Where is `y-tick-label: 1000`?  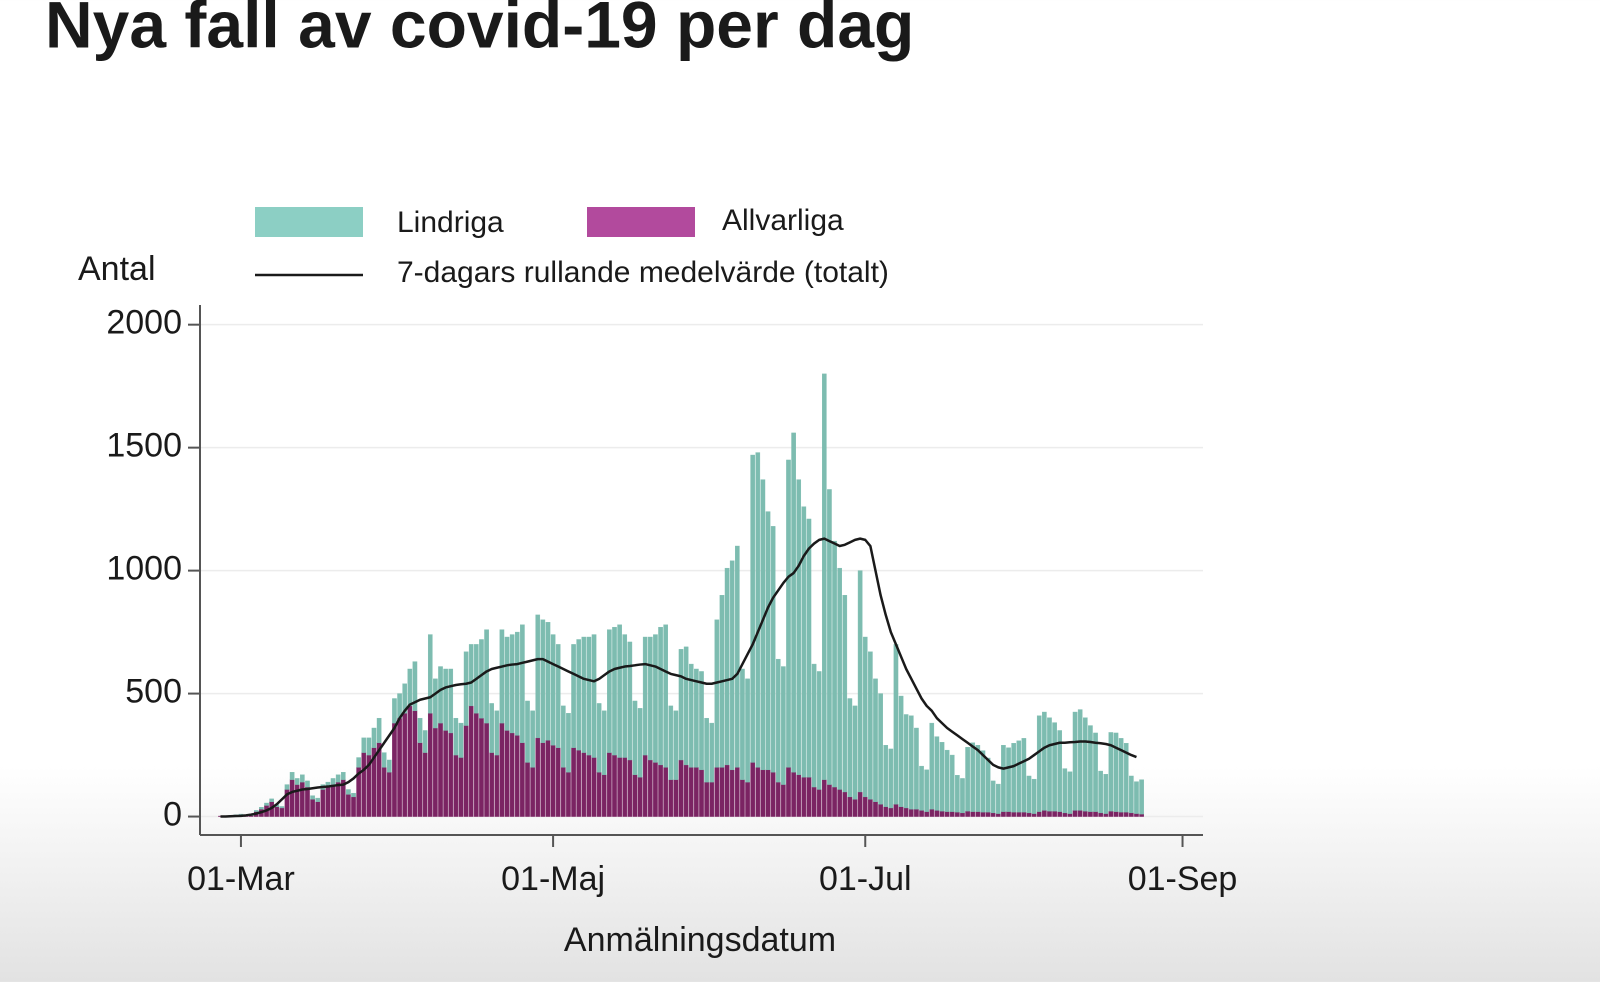 y-tick-label: 1000 is located at coordinates (144, 569).